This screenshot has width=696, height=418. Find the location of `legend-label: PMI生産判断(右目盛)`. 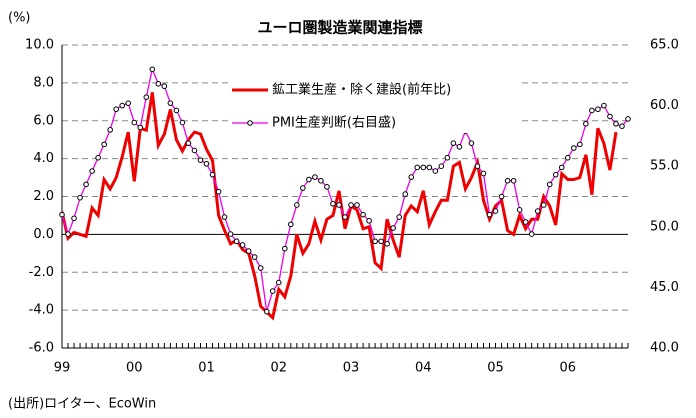

legend-label: PMI生産判断(右目盛) is located at coordinates (334, 123).